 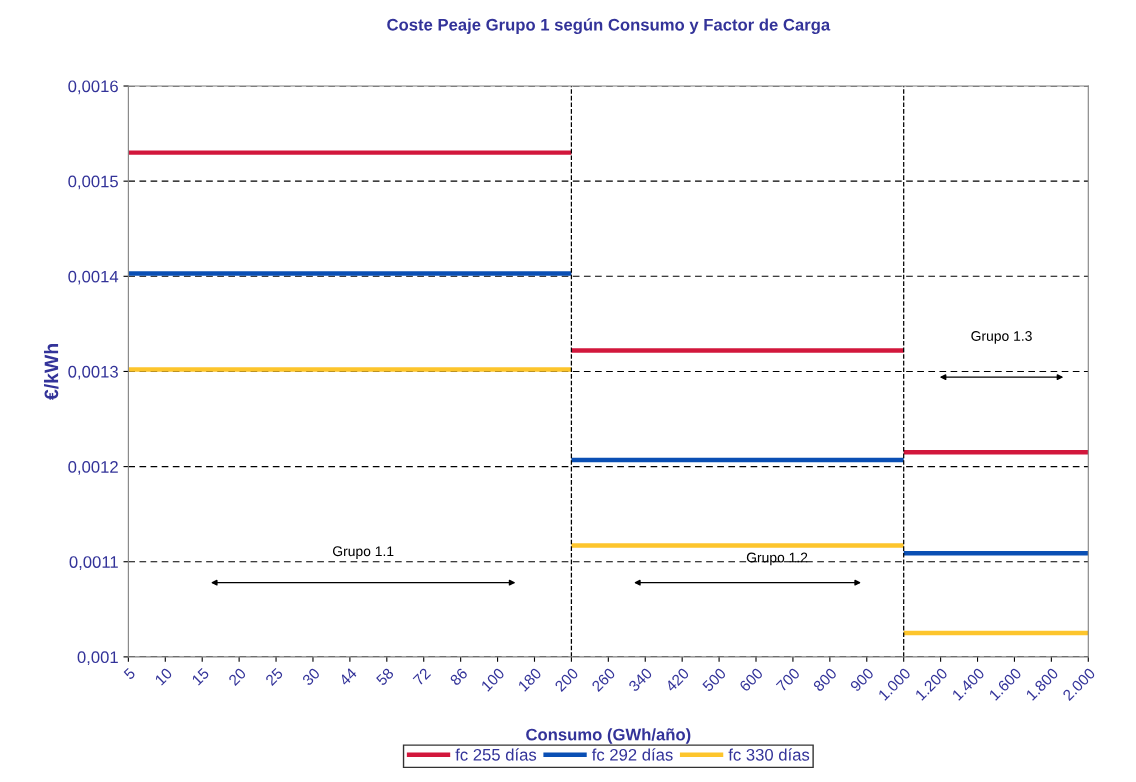 What do you see at coordinates (493, 679) in the screenshot?
I see `x-tick-label: 100` at bounding box center [493, 679].